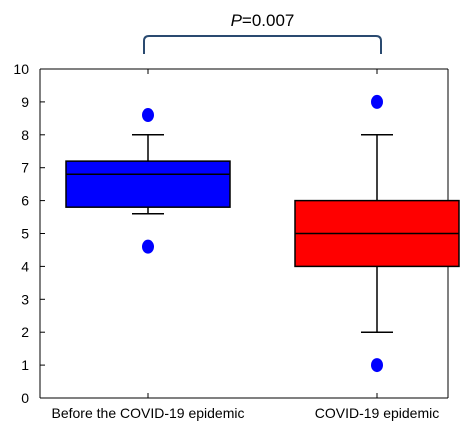 The height and width of the screenshot is (421, 462). I want to click on box-group, so click(148, 181).